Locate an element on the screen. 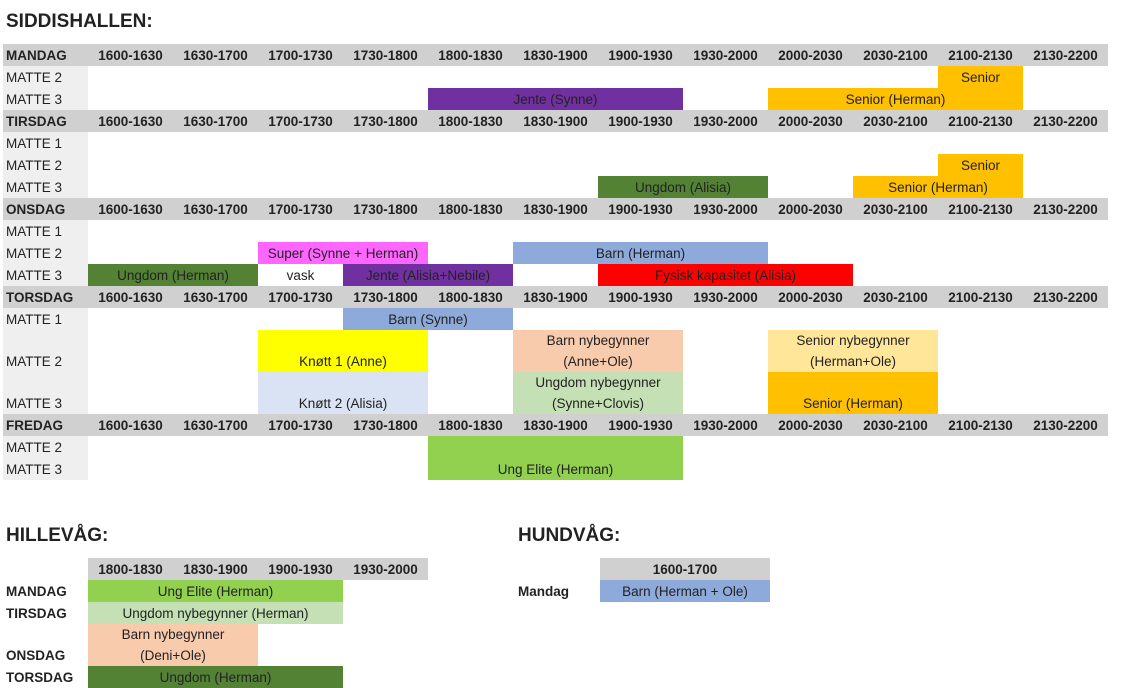  time-slot: 2000-2030 is located at coordinates (810, 121).